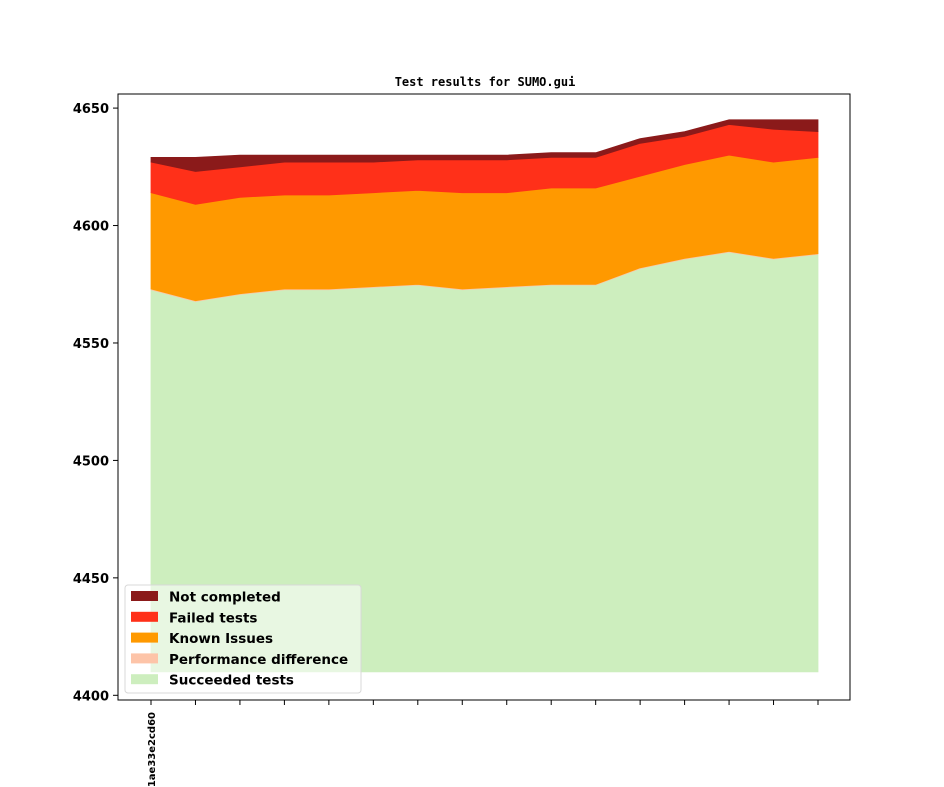  What do you see at coordinates (152, 749) in the screenshot?
I see `x-tick-label: -1ae33e2cd60` at bounding box center [152, 749].